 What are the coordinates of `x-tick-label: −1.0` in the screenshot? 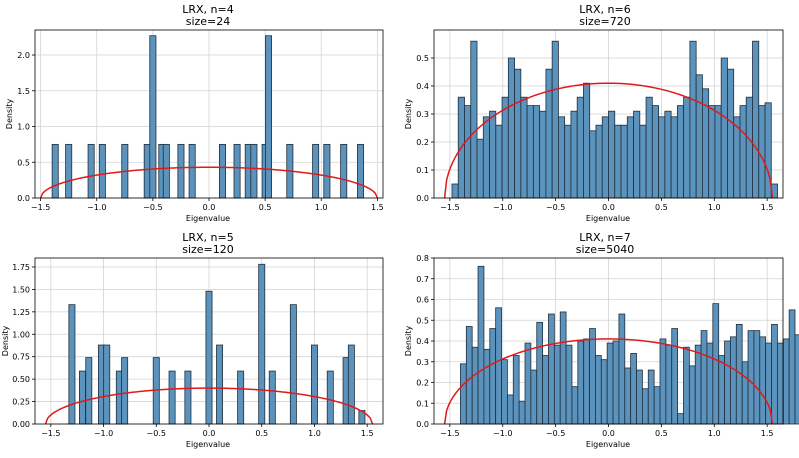 It's located at (502, 433).